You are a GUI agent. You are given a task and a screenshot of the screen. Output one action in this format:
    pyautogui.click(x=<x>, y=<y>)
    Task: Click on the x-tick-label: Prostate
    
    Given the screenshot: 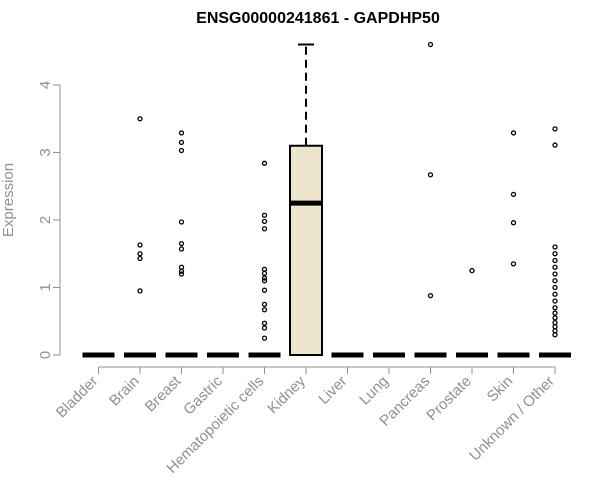 What is the action you would take?
    pyautogui.click(x=449, y=399)
    